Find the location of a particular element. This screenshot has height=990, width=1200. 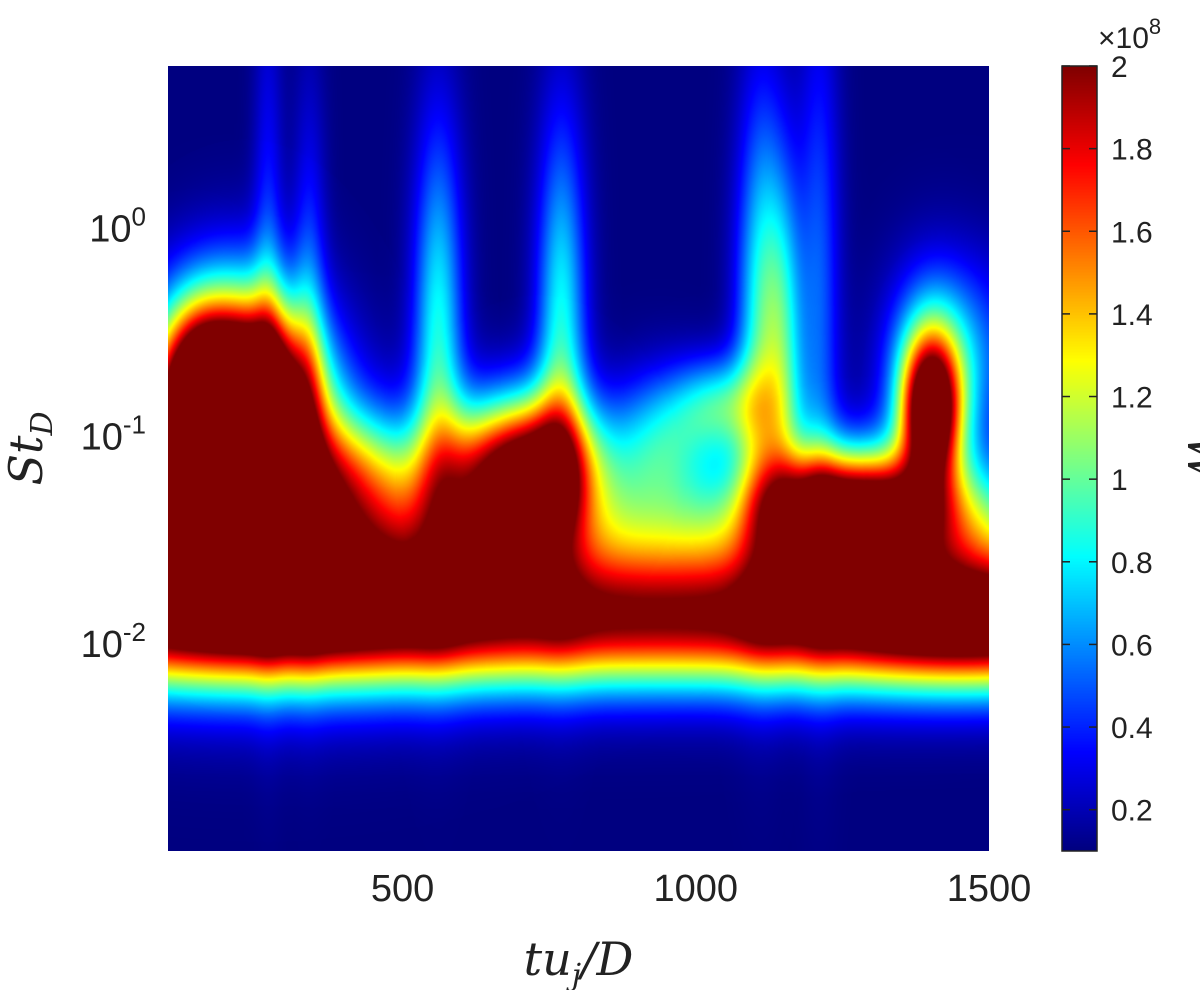

colorbar-tick-label: 1.2 is located at coordinates (1132, 398).